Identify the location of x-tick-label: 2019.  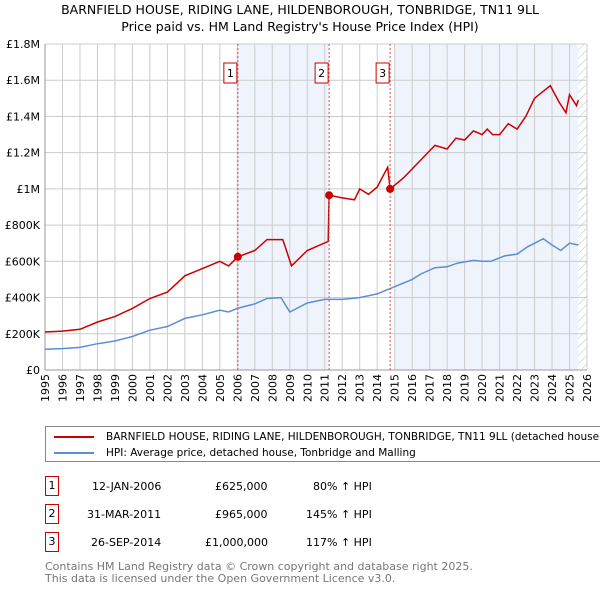
(465, 388).